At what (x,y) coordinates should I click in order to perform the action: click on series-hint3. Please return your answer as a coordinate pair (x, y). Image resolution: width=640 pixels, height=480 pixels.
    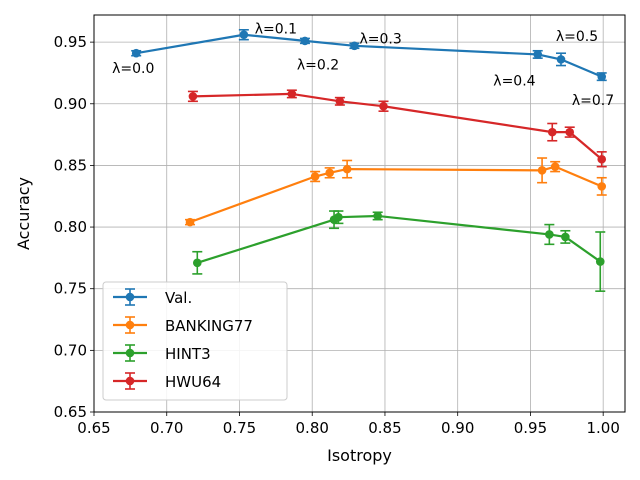
    Looking at the image, I should click on (399, 251).